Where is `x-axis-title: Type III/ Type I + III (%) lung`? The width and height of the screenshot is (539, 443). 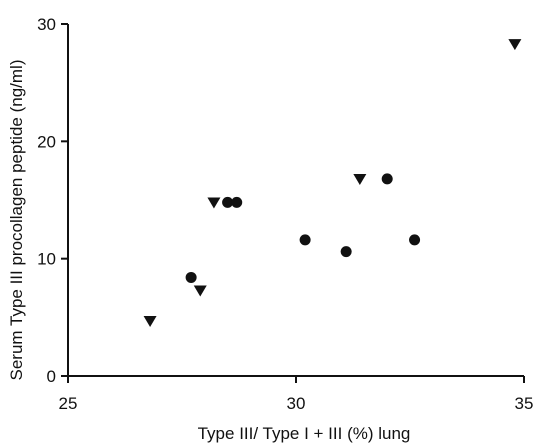
x-axis-title: Type III/ Type I + III (%) lung is located at coordinates (304, 433).